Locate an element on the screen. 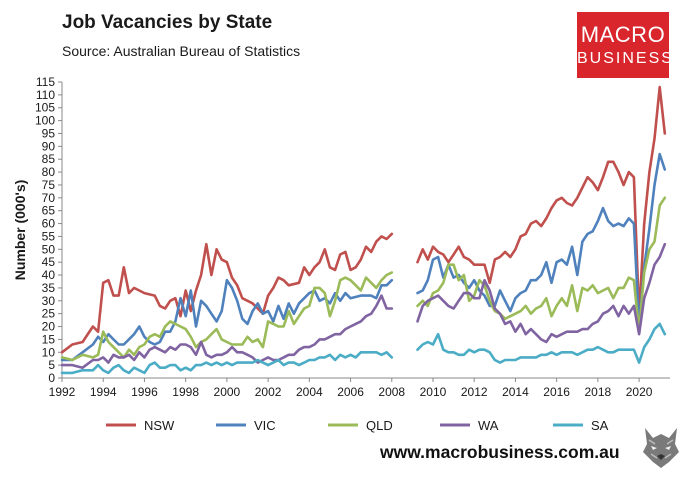 Image resolution: width=692 pixels, height=478 pixels. x-tick-label: 2012 is located at coordinates (474, 392).